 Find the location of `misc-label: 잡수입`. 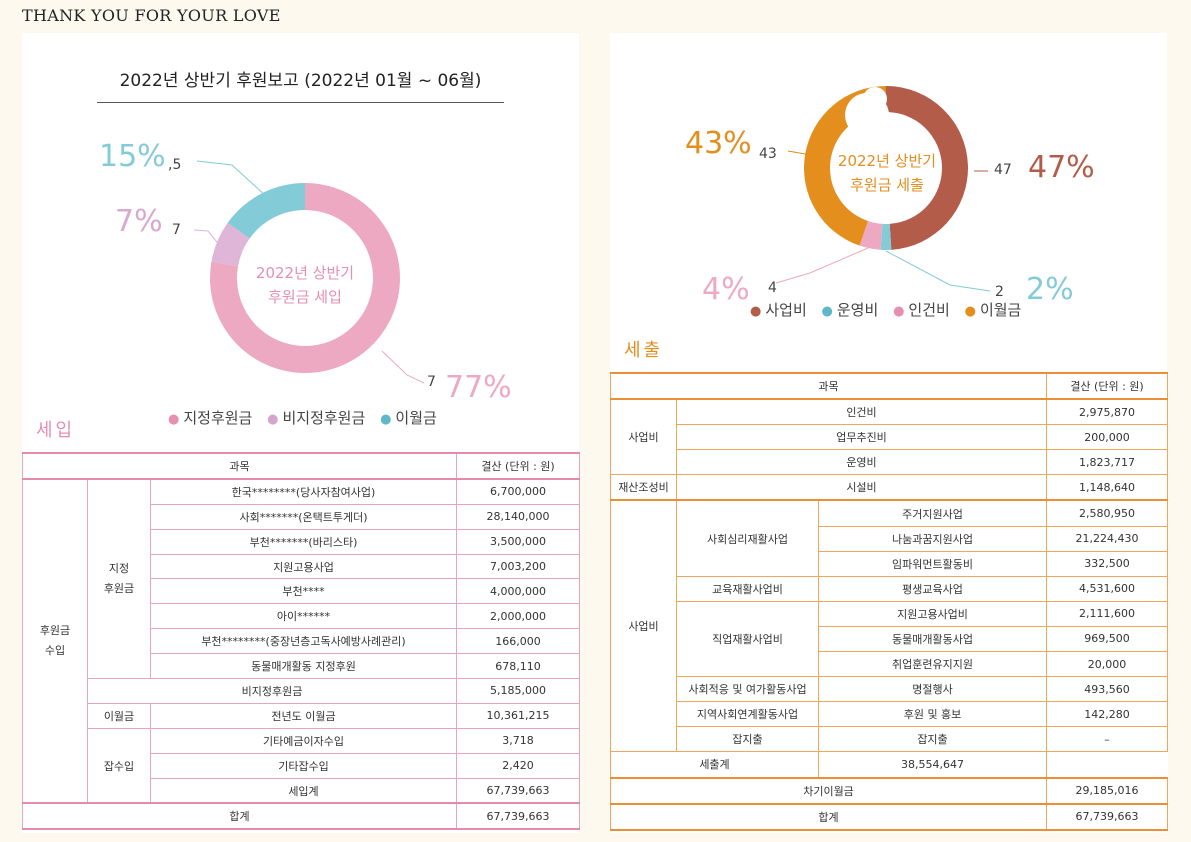

misc-label: 잡수입 is located at coordinates (119, 765).